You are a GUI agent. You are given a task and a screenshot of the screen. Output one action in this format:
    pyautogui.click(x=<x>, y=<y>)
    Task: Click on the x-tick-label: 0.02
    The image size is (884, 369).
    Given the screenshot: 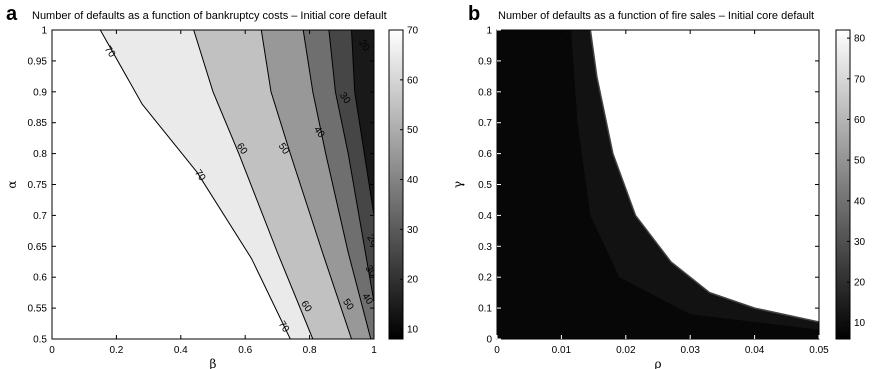 What is the action you would take?
    pyautogui.click(x=626, y=350)
    